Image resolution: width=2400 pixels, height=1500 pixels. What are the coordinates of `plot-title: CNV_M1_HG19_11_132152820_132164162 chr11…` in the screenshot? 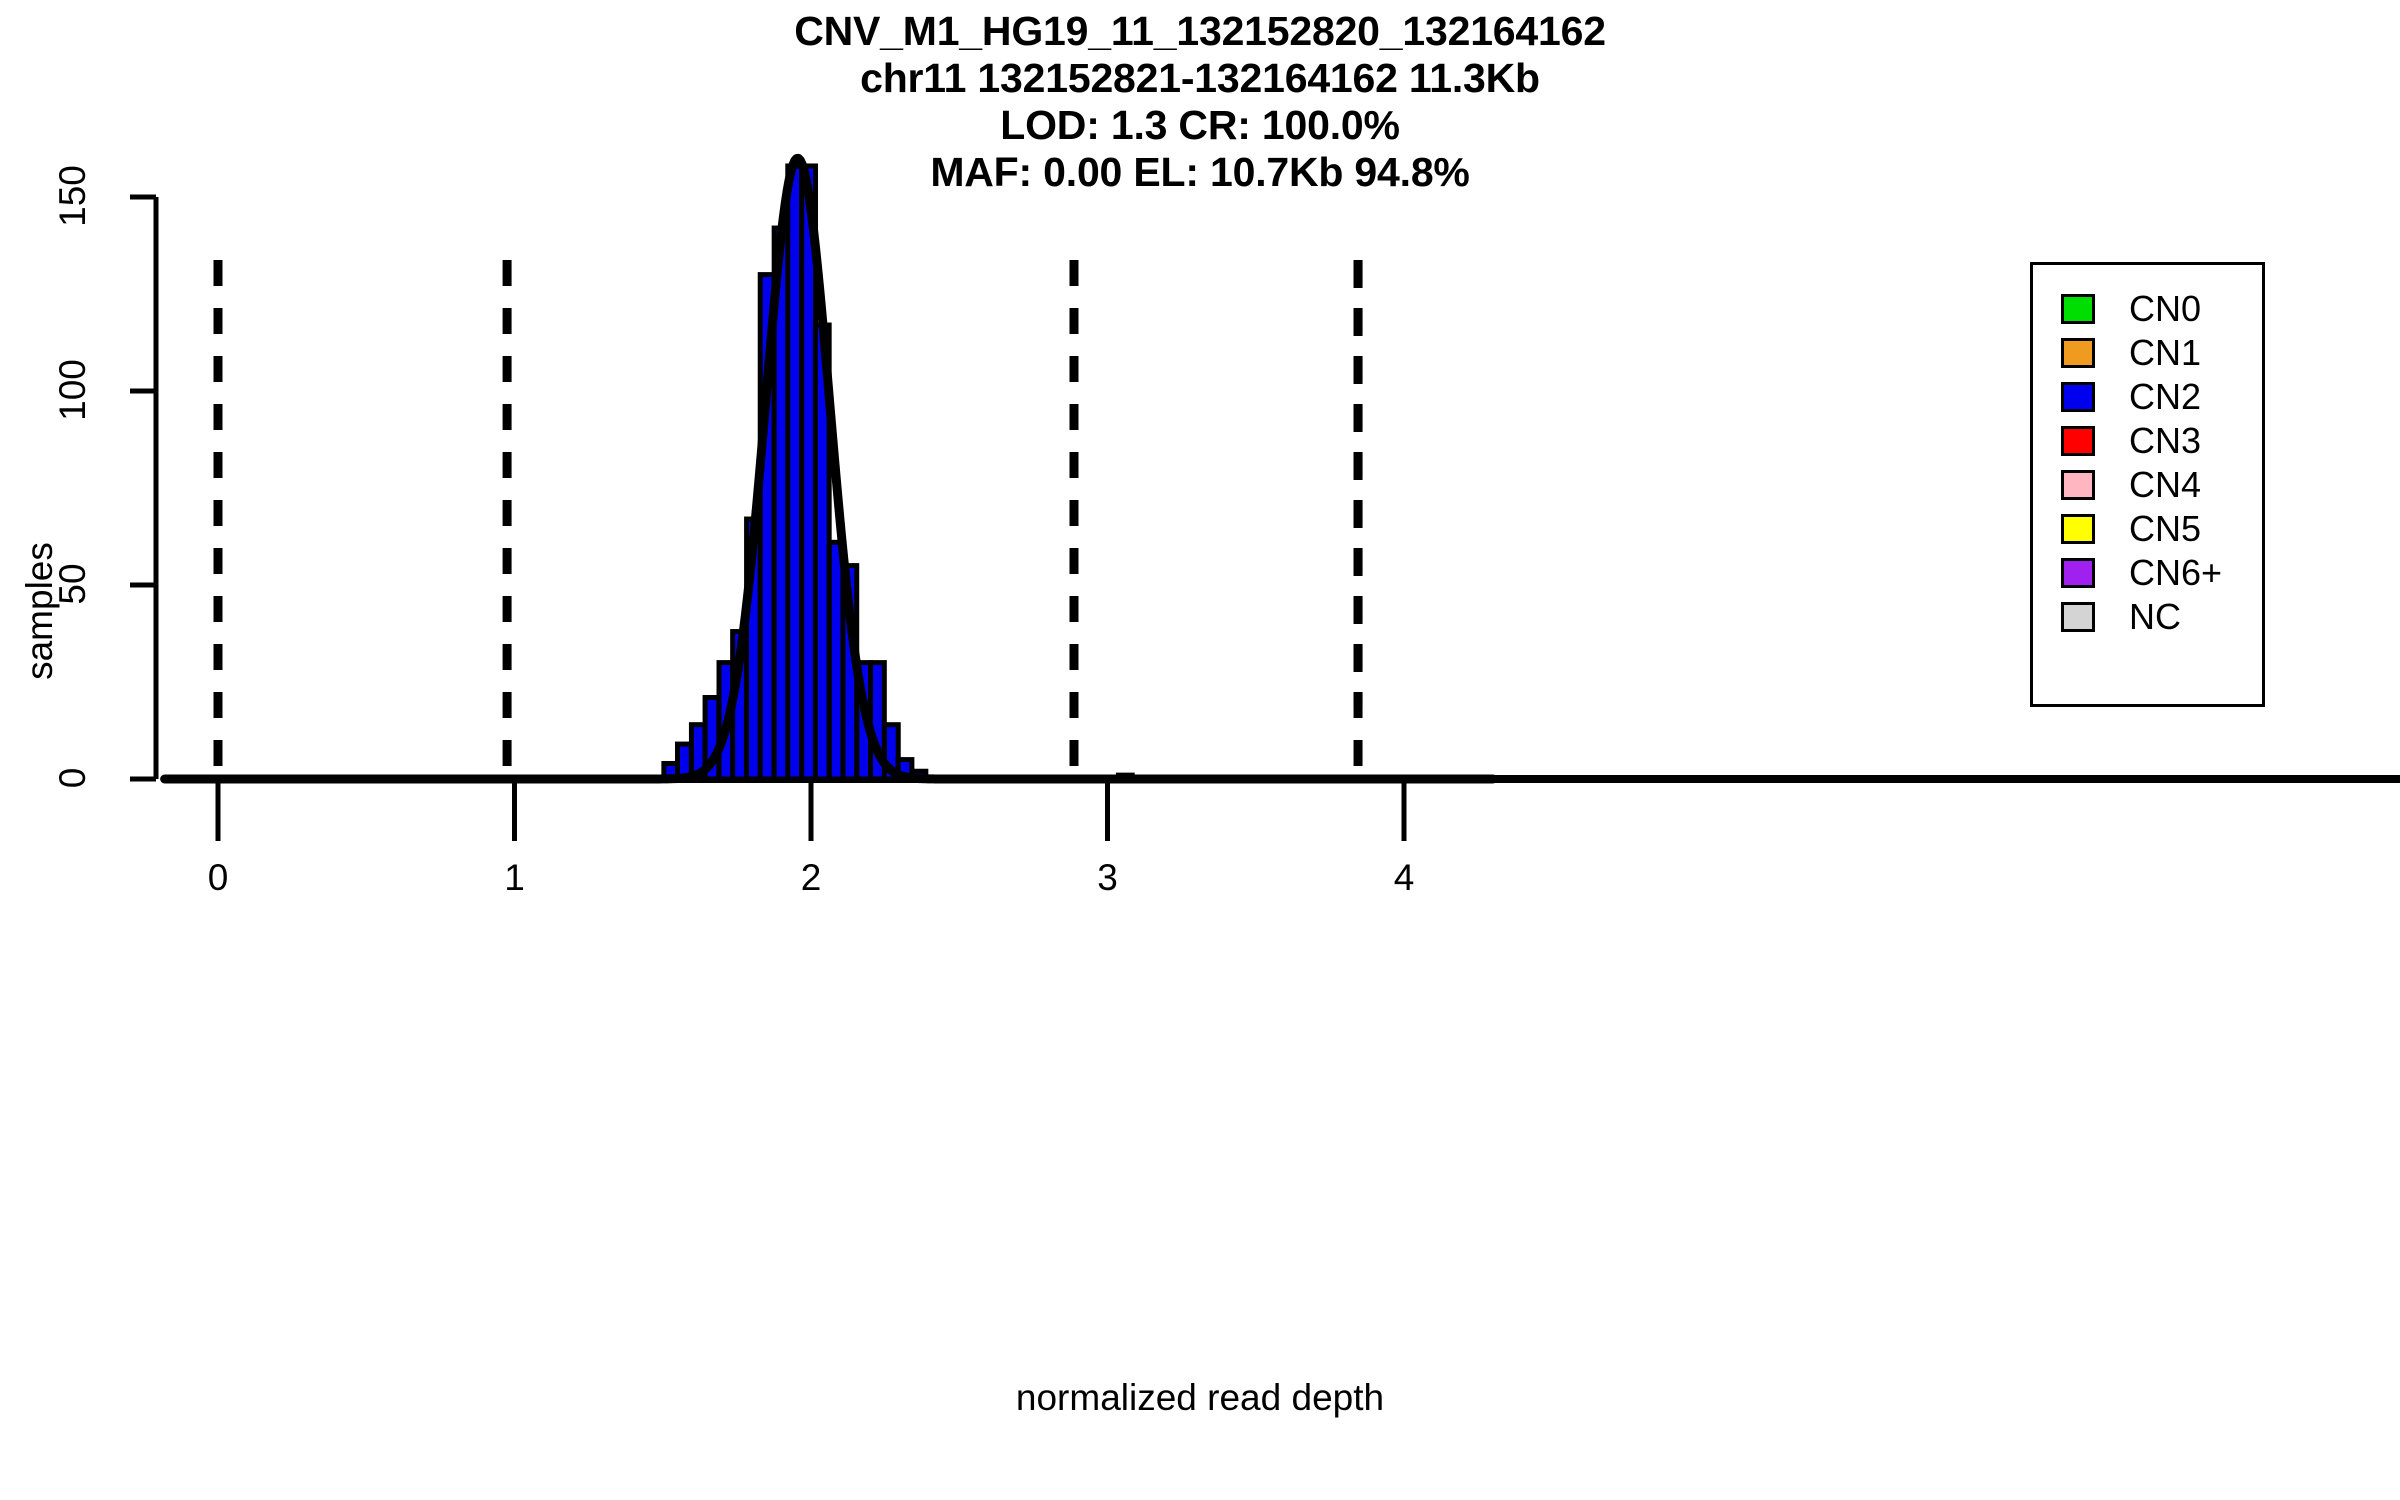 It's located at (1200, 102).